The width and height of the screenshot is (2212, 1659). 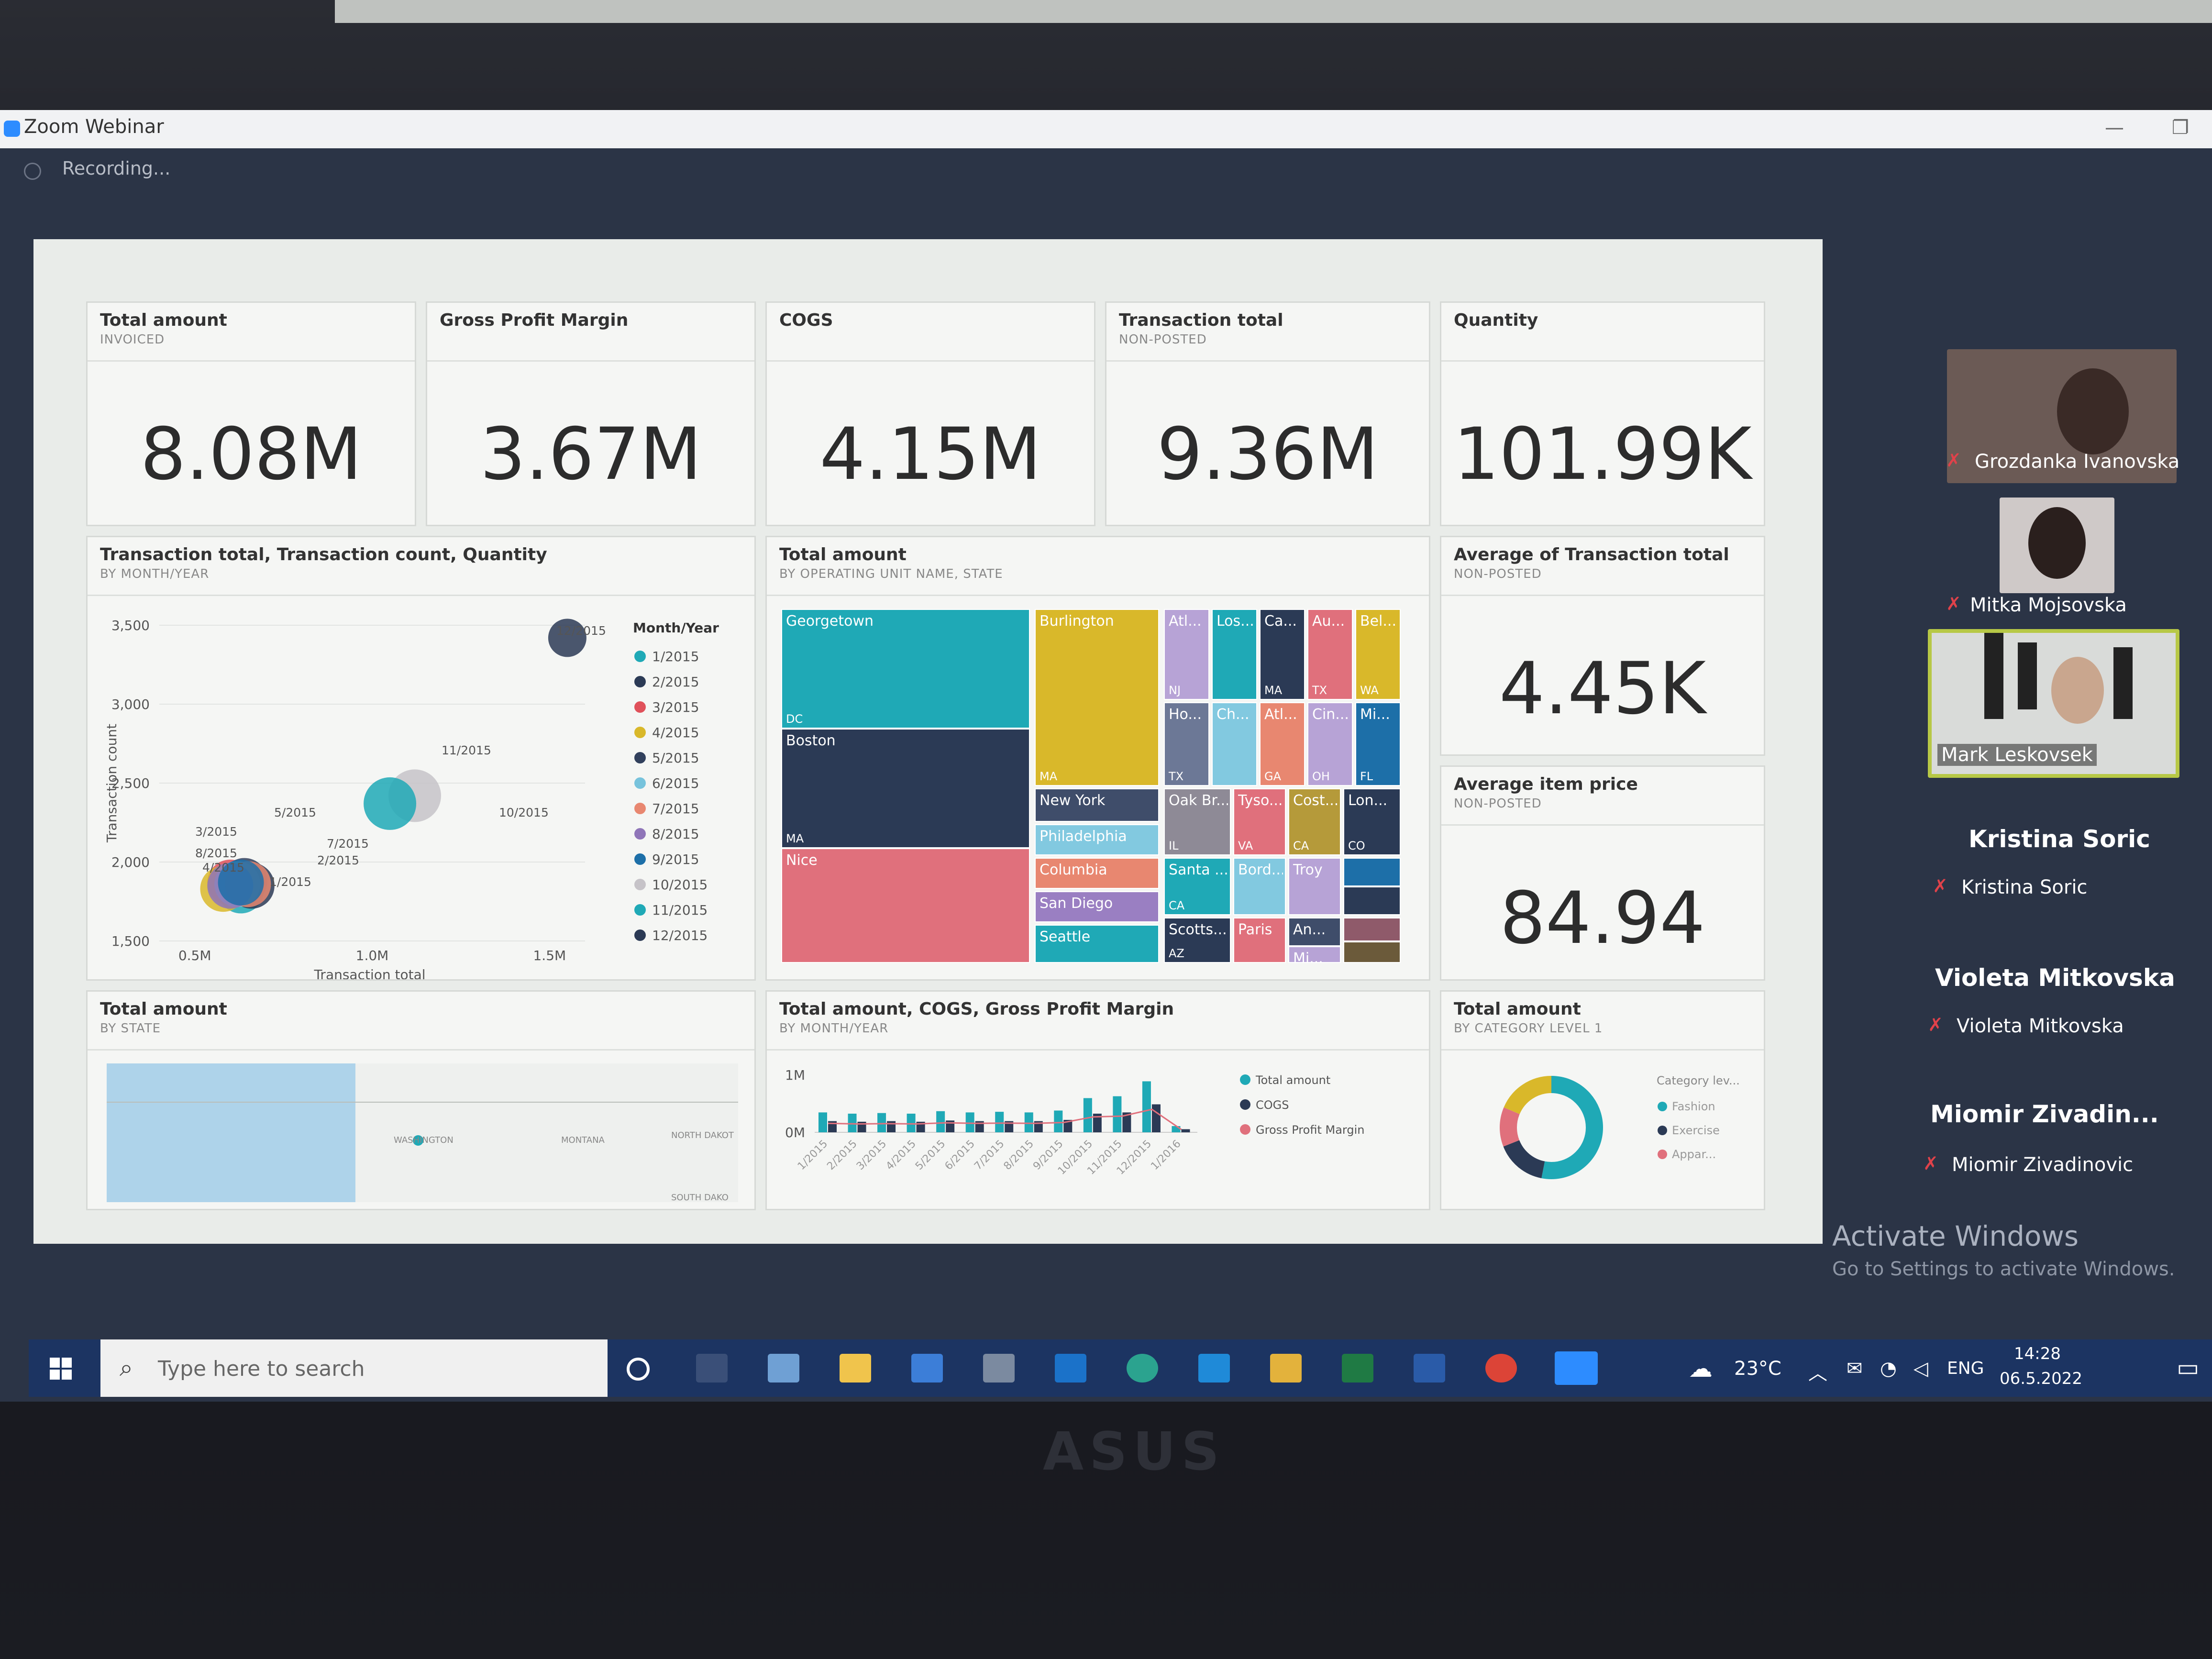 I want to click on treemap-cell: Cin... OH, so click(x=1330, y=744).